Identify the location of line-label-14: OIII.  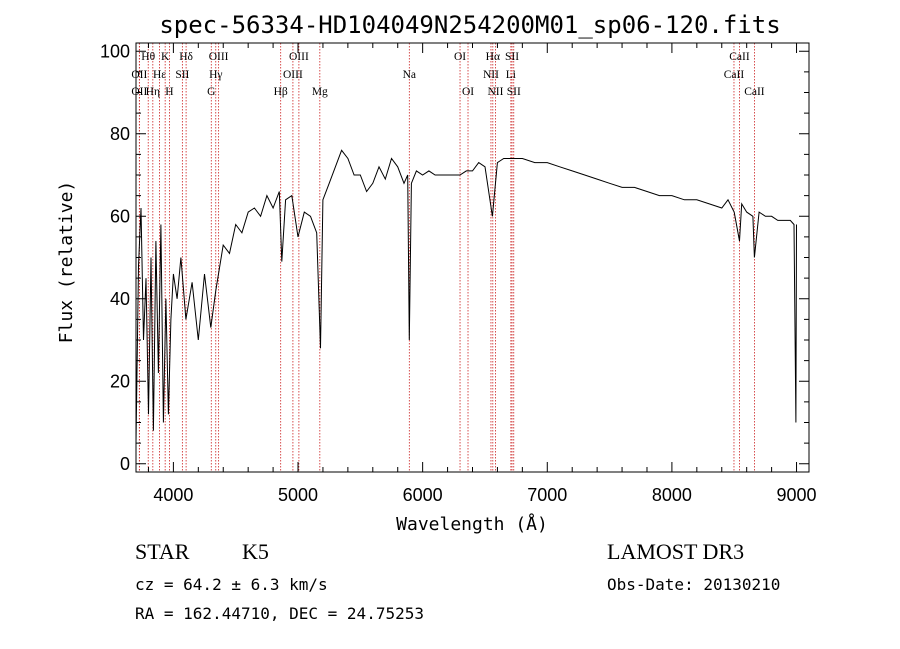
(293, 75).